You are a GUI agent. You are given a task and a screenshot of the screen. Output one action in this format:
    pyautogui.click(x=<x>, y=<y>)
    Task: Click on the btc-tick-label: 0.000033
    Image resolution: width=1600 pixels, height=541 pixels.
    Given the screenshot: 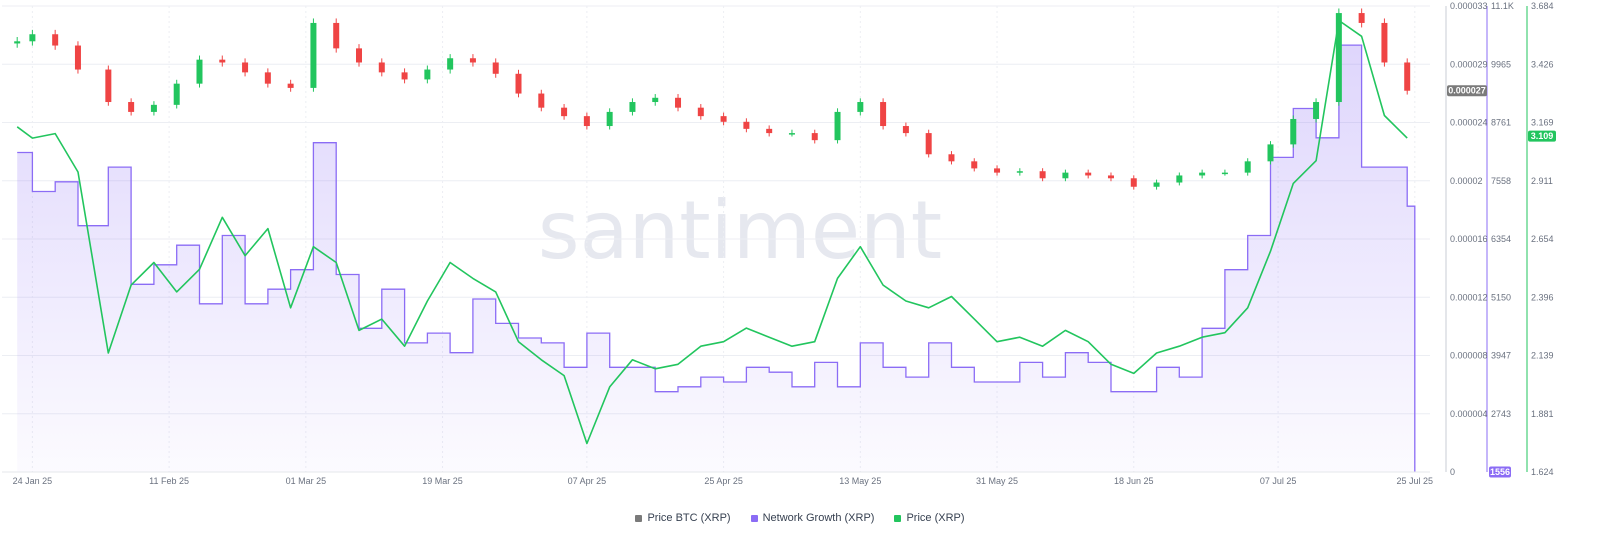 What is the action you would take?
    pyautogui.click(x=1469, y=6)
    